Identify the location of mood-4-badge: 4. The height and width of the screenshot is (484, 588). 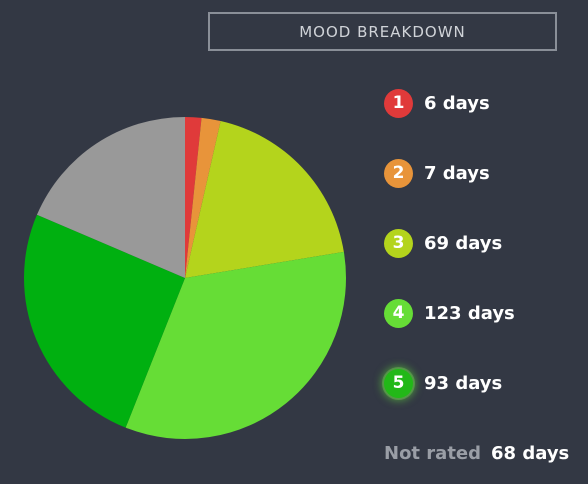
(398, 313).